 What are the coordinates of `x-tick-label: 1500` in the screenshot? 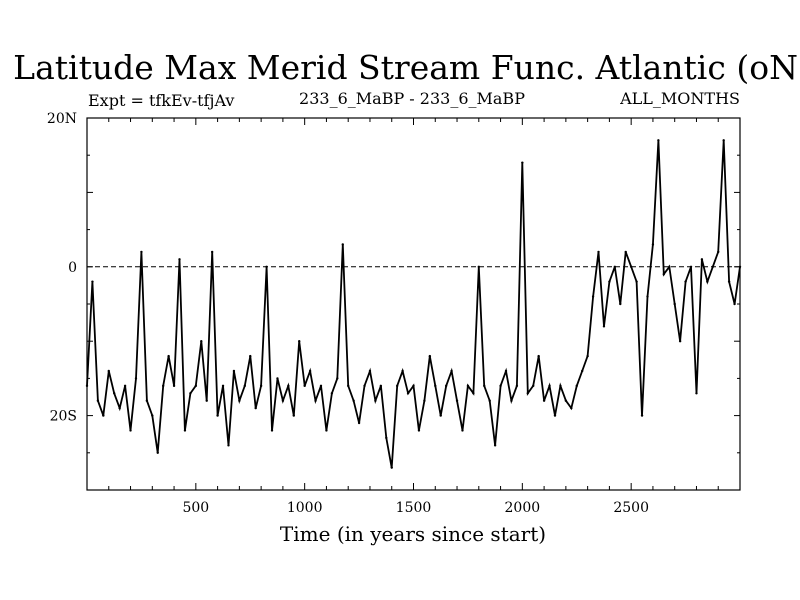 It's located at (414, 508).